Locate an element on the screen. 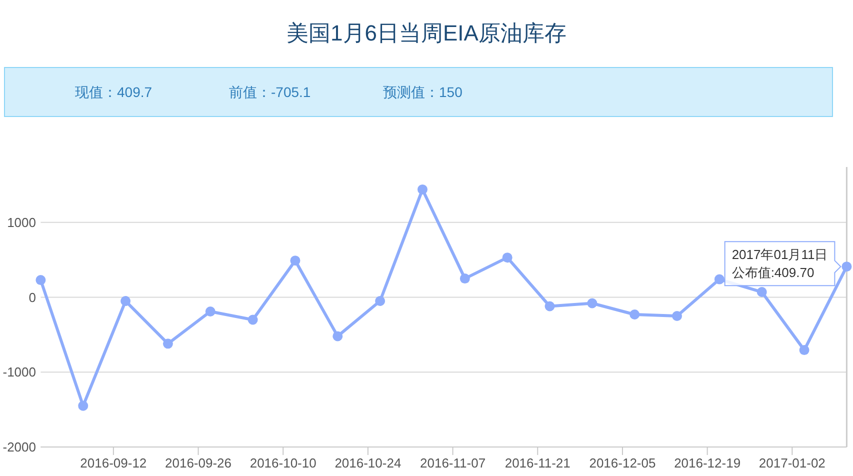 This screenshot has height=476, width=853. chart-title: 美国1月6日当周EIA原油库存 is located at coordinates (426, 33).